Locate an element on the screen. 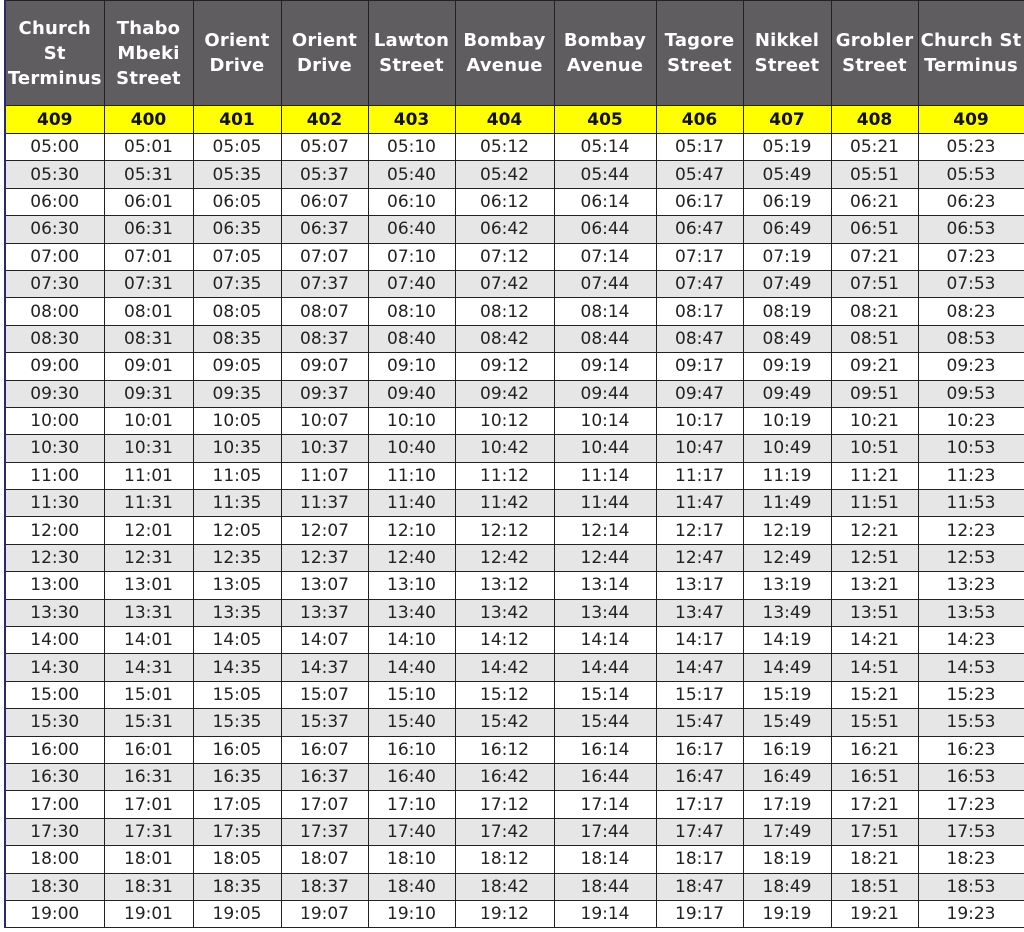  column-header: Lawton Street is located at coordinates (411, 53).